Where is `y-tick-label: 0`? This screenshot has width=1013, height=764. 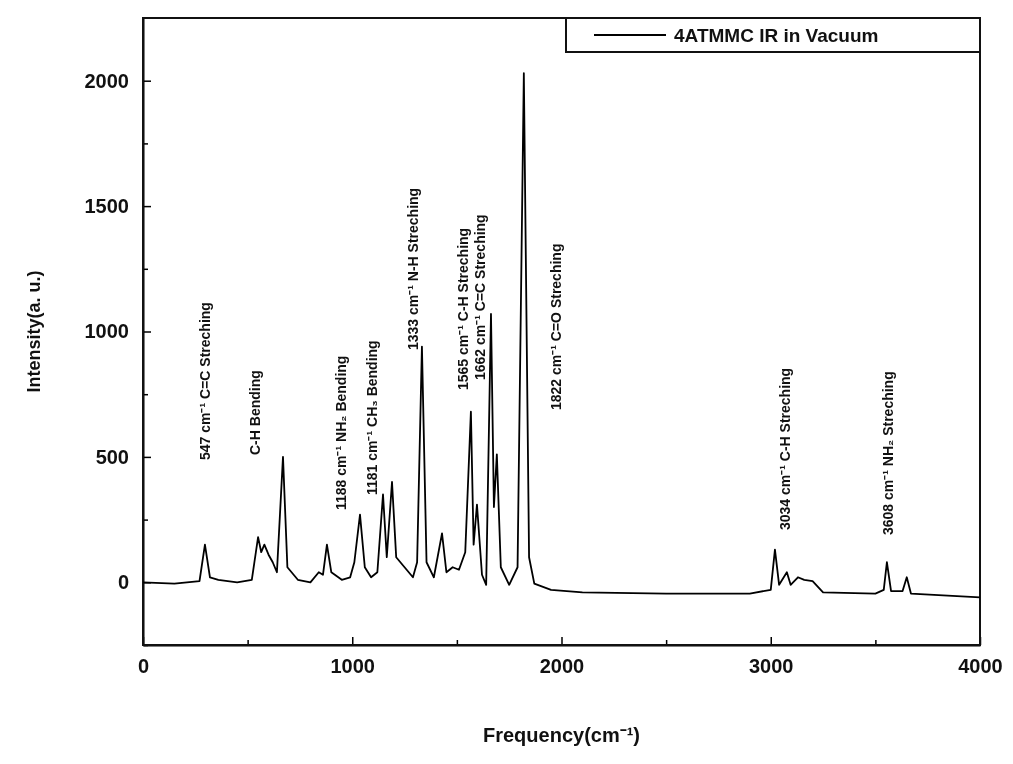 y-tick-label: 0 is located at coordinates (123, 582).